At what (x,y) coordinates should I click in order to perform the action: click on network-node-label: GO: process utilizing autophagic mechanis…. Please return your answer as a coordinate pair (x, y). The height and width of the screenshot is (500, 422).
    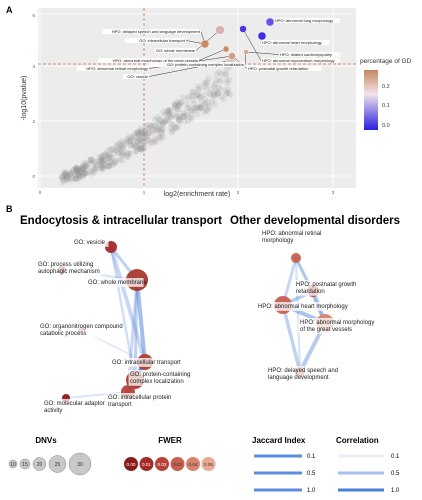
    Looking at the image, I should click on (69, 268).